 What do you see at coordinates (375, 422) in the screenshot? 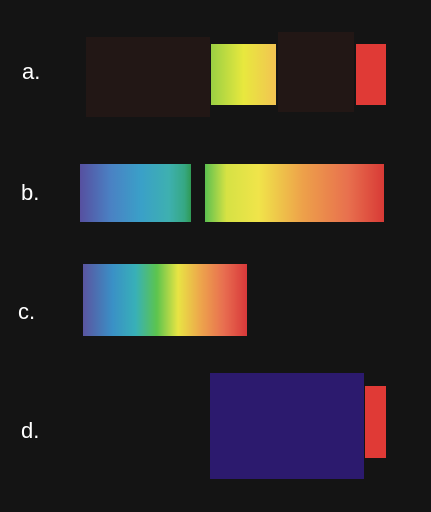
I see `row-d-red-block` at bounding box center [375, 422].